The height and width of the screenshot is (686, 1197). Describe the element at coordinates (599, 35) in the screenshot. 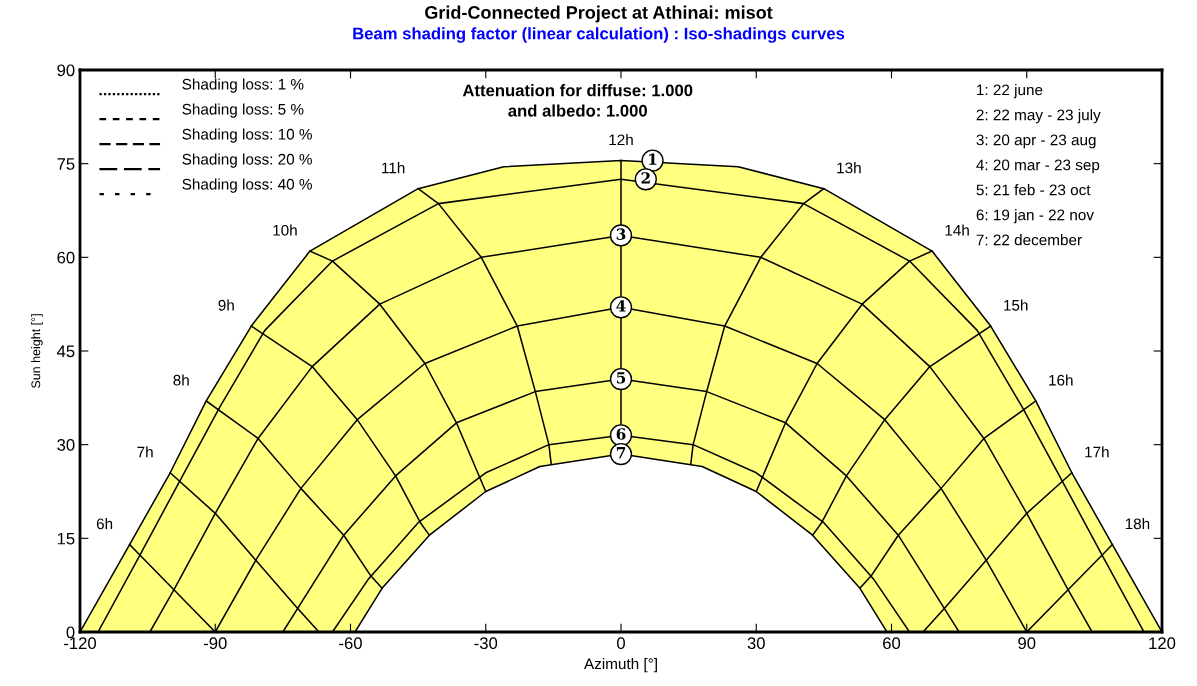

I see `chart-subtitle: Beam shading factor (linear calculation) : Iso-shadings curves` at that location.